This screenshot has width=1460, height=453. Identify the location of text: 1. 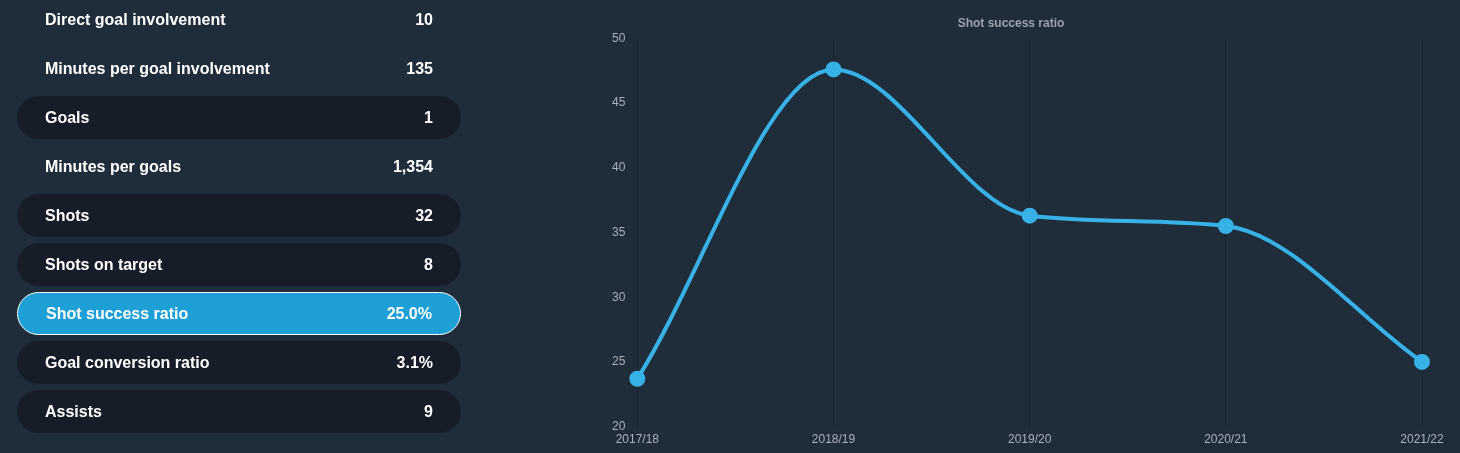
(428, 117).